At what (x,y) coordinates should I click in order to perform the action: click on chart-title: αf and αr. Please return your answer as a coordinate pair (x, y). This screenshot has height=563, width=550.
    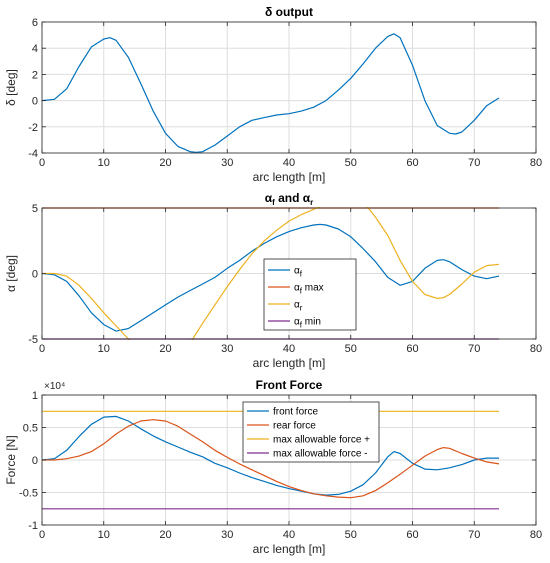
    Looking at the image, I should click on (289, 199).